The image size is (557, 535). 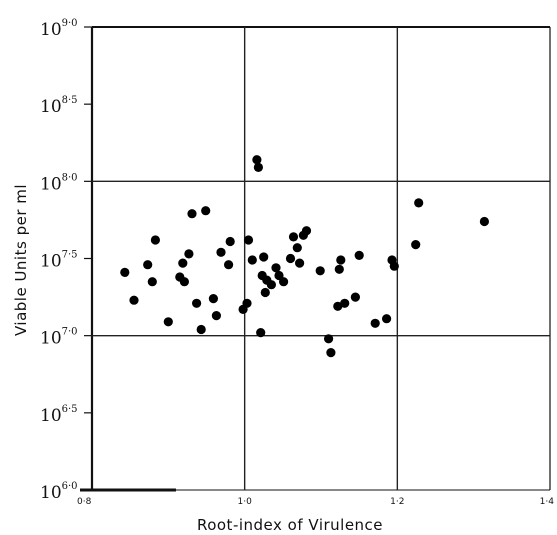 What do you see at coordinates (59, 338) in the screenshot?
I see `y-tick-label: 107·0` at bounding box center [59, 338].